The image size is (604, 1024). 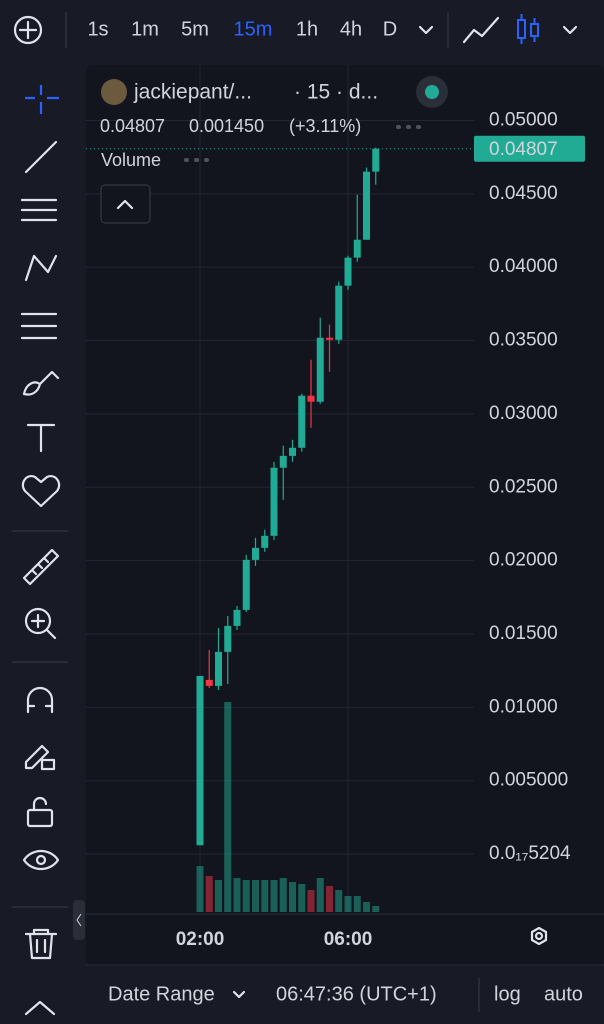 I want to click on price-tick-label: 0.0₁₇5204, so click(x=530, y=853).